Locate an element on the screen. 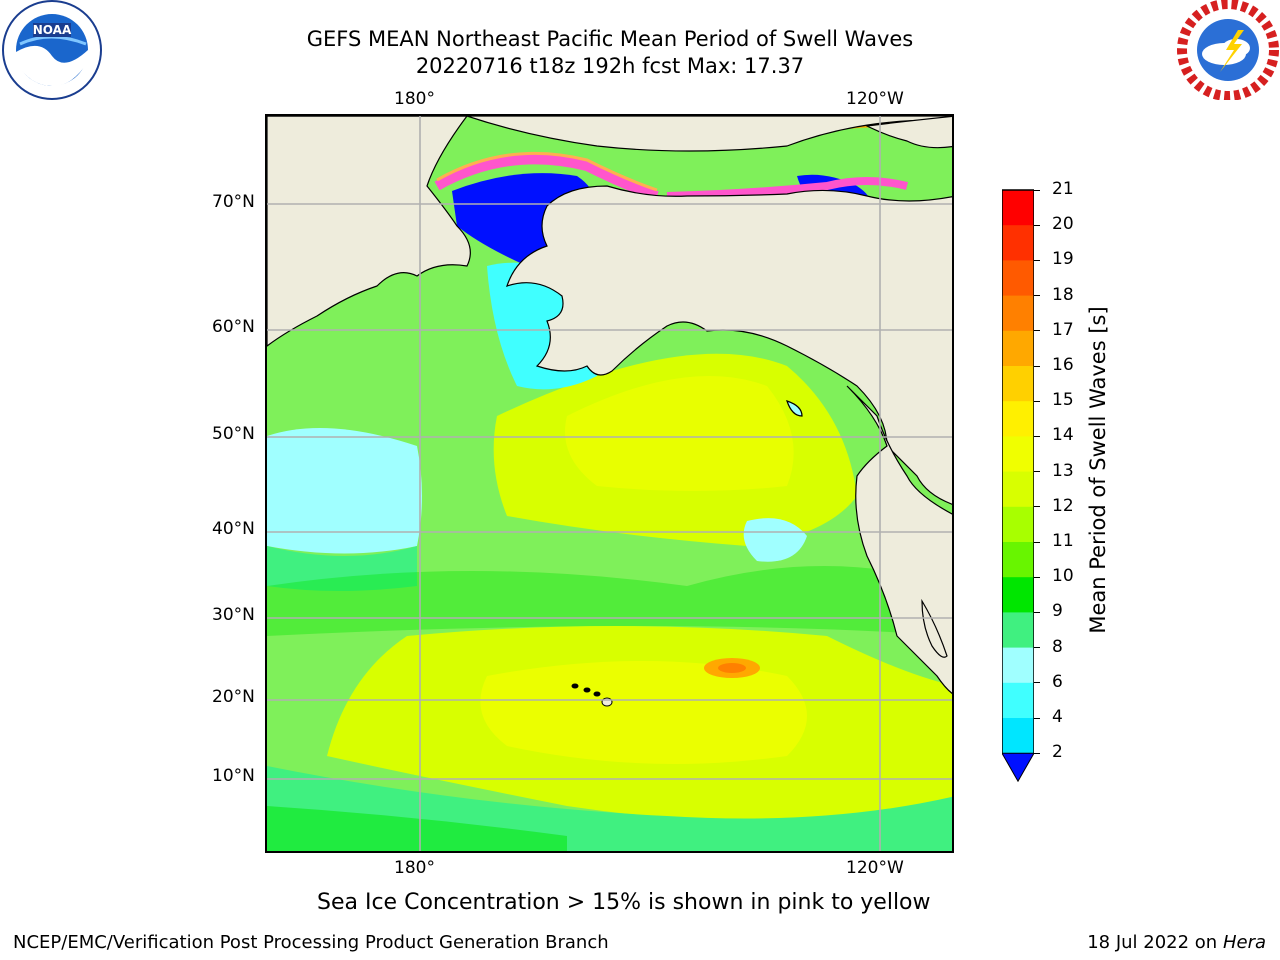  colorbar-tick-label: 16 is located at coordinates (1063, 365).